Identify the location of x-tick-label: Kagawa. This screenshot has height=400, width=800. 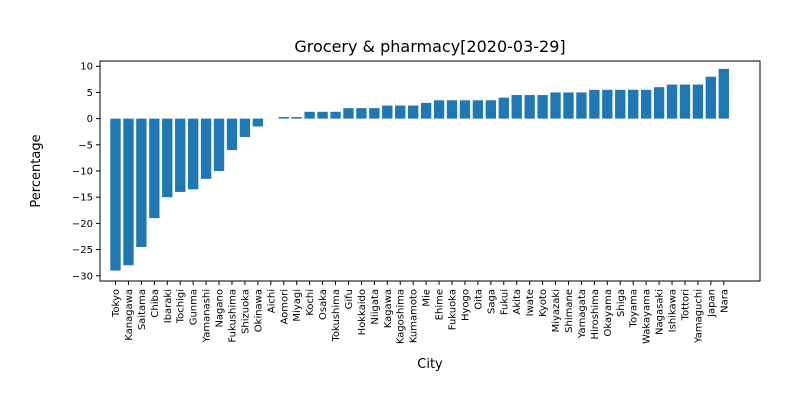
(388, 308).